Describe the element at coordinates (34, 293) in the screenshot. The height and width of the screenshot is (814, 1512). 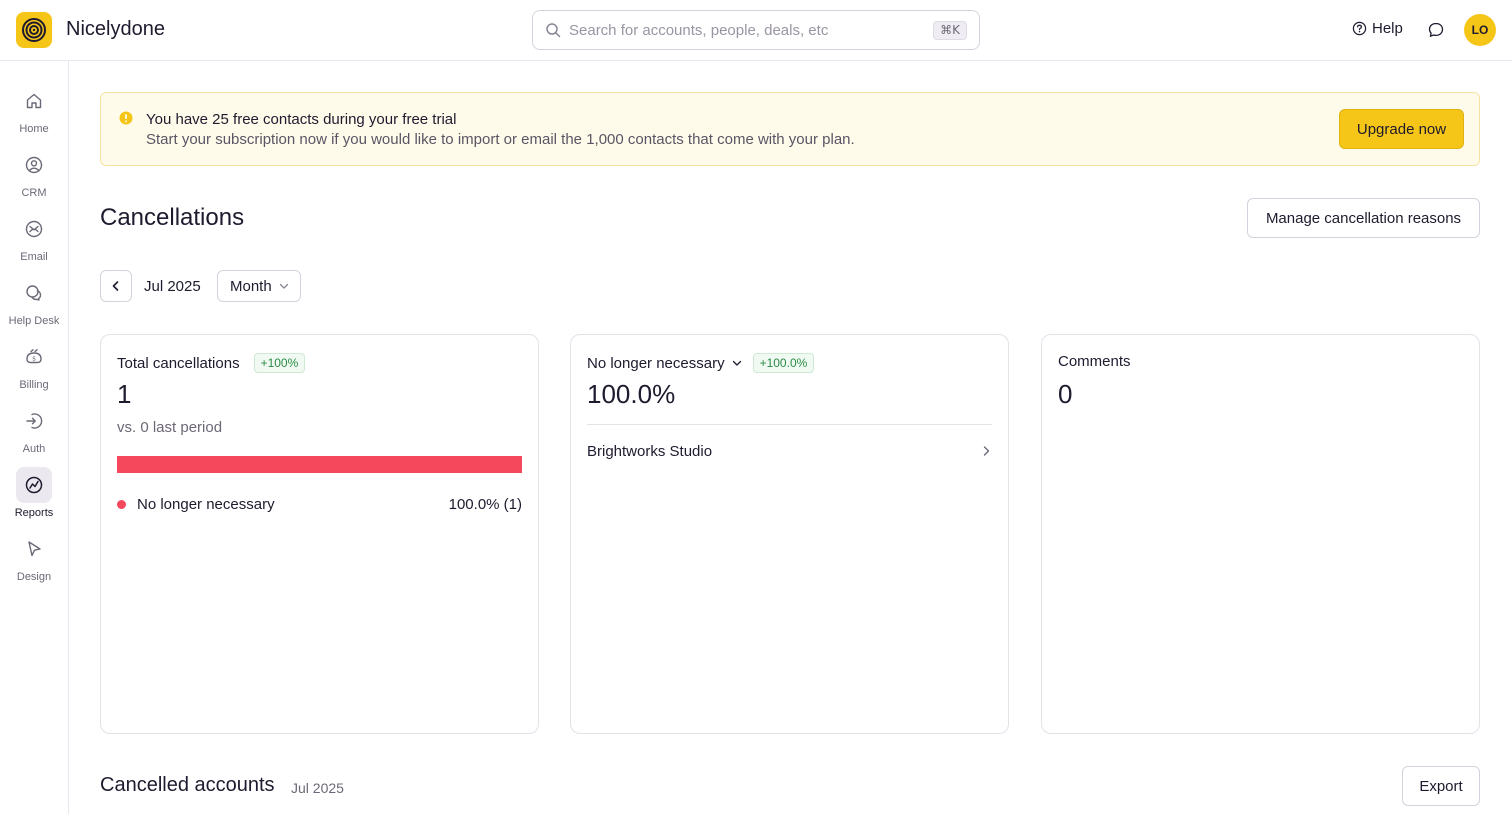
I see `chat-bubbles-icon` at that location.